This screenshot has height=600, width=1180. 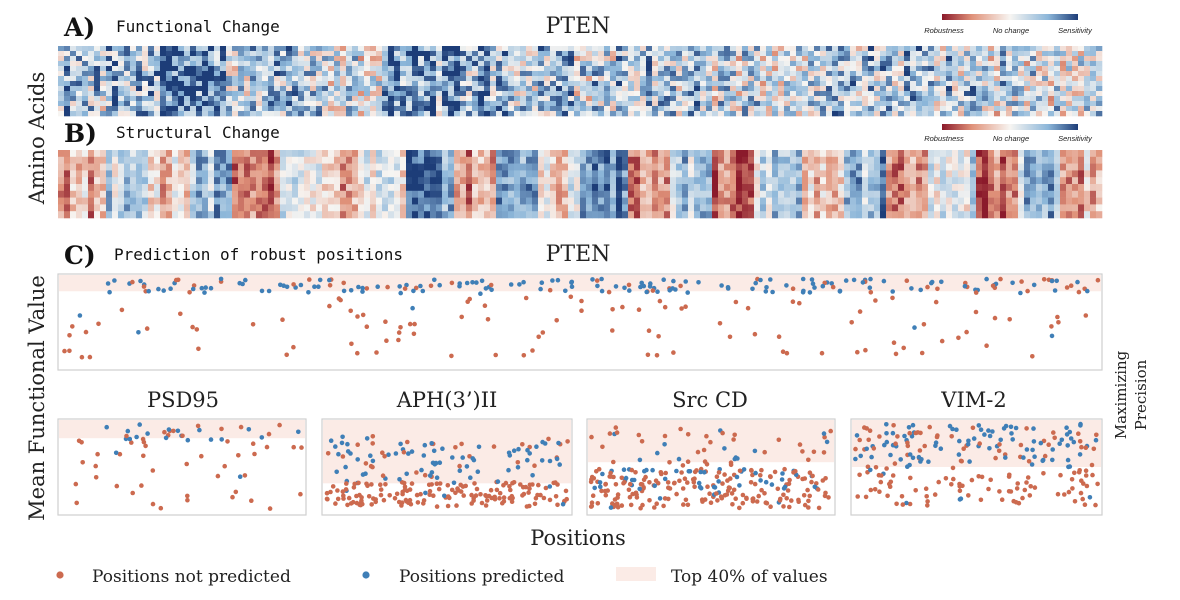 What do you see at coordinates (258, 254) in the screenshot?
I see `panel-c-title: Prediction of robust positions` at bounding box center [258, 254].